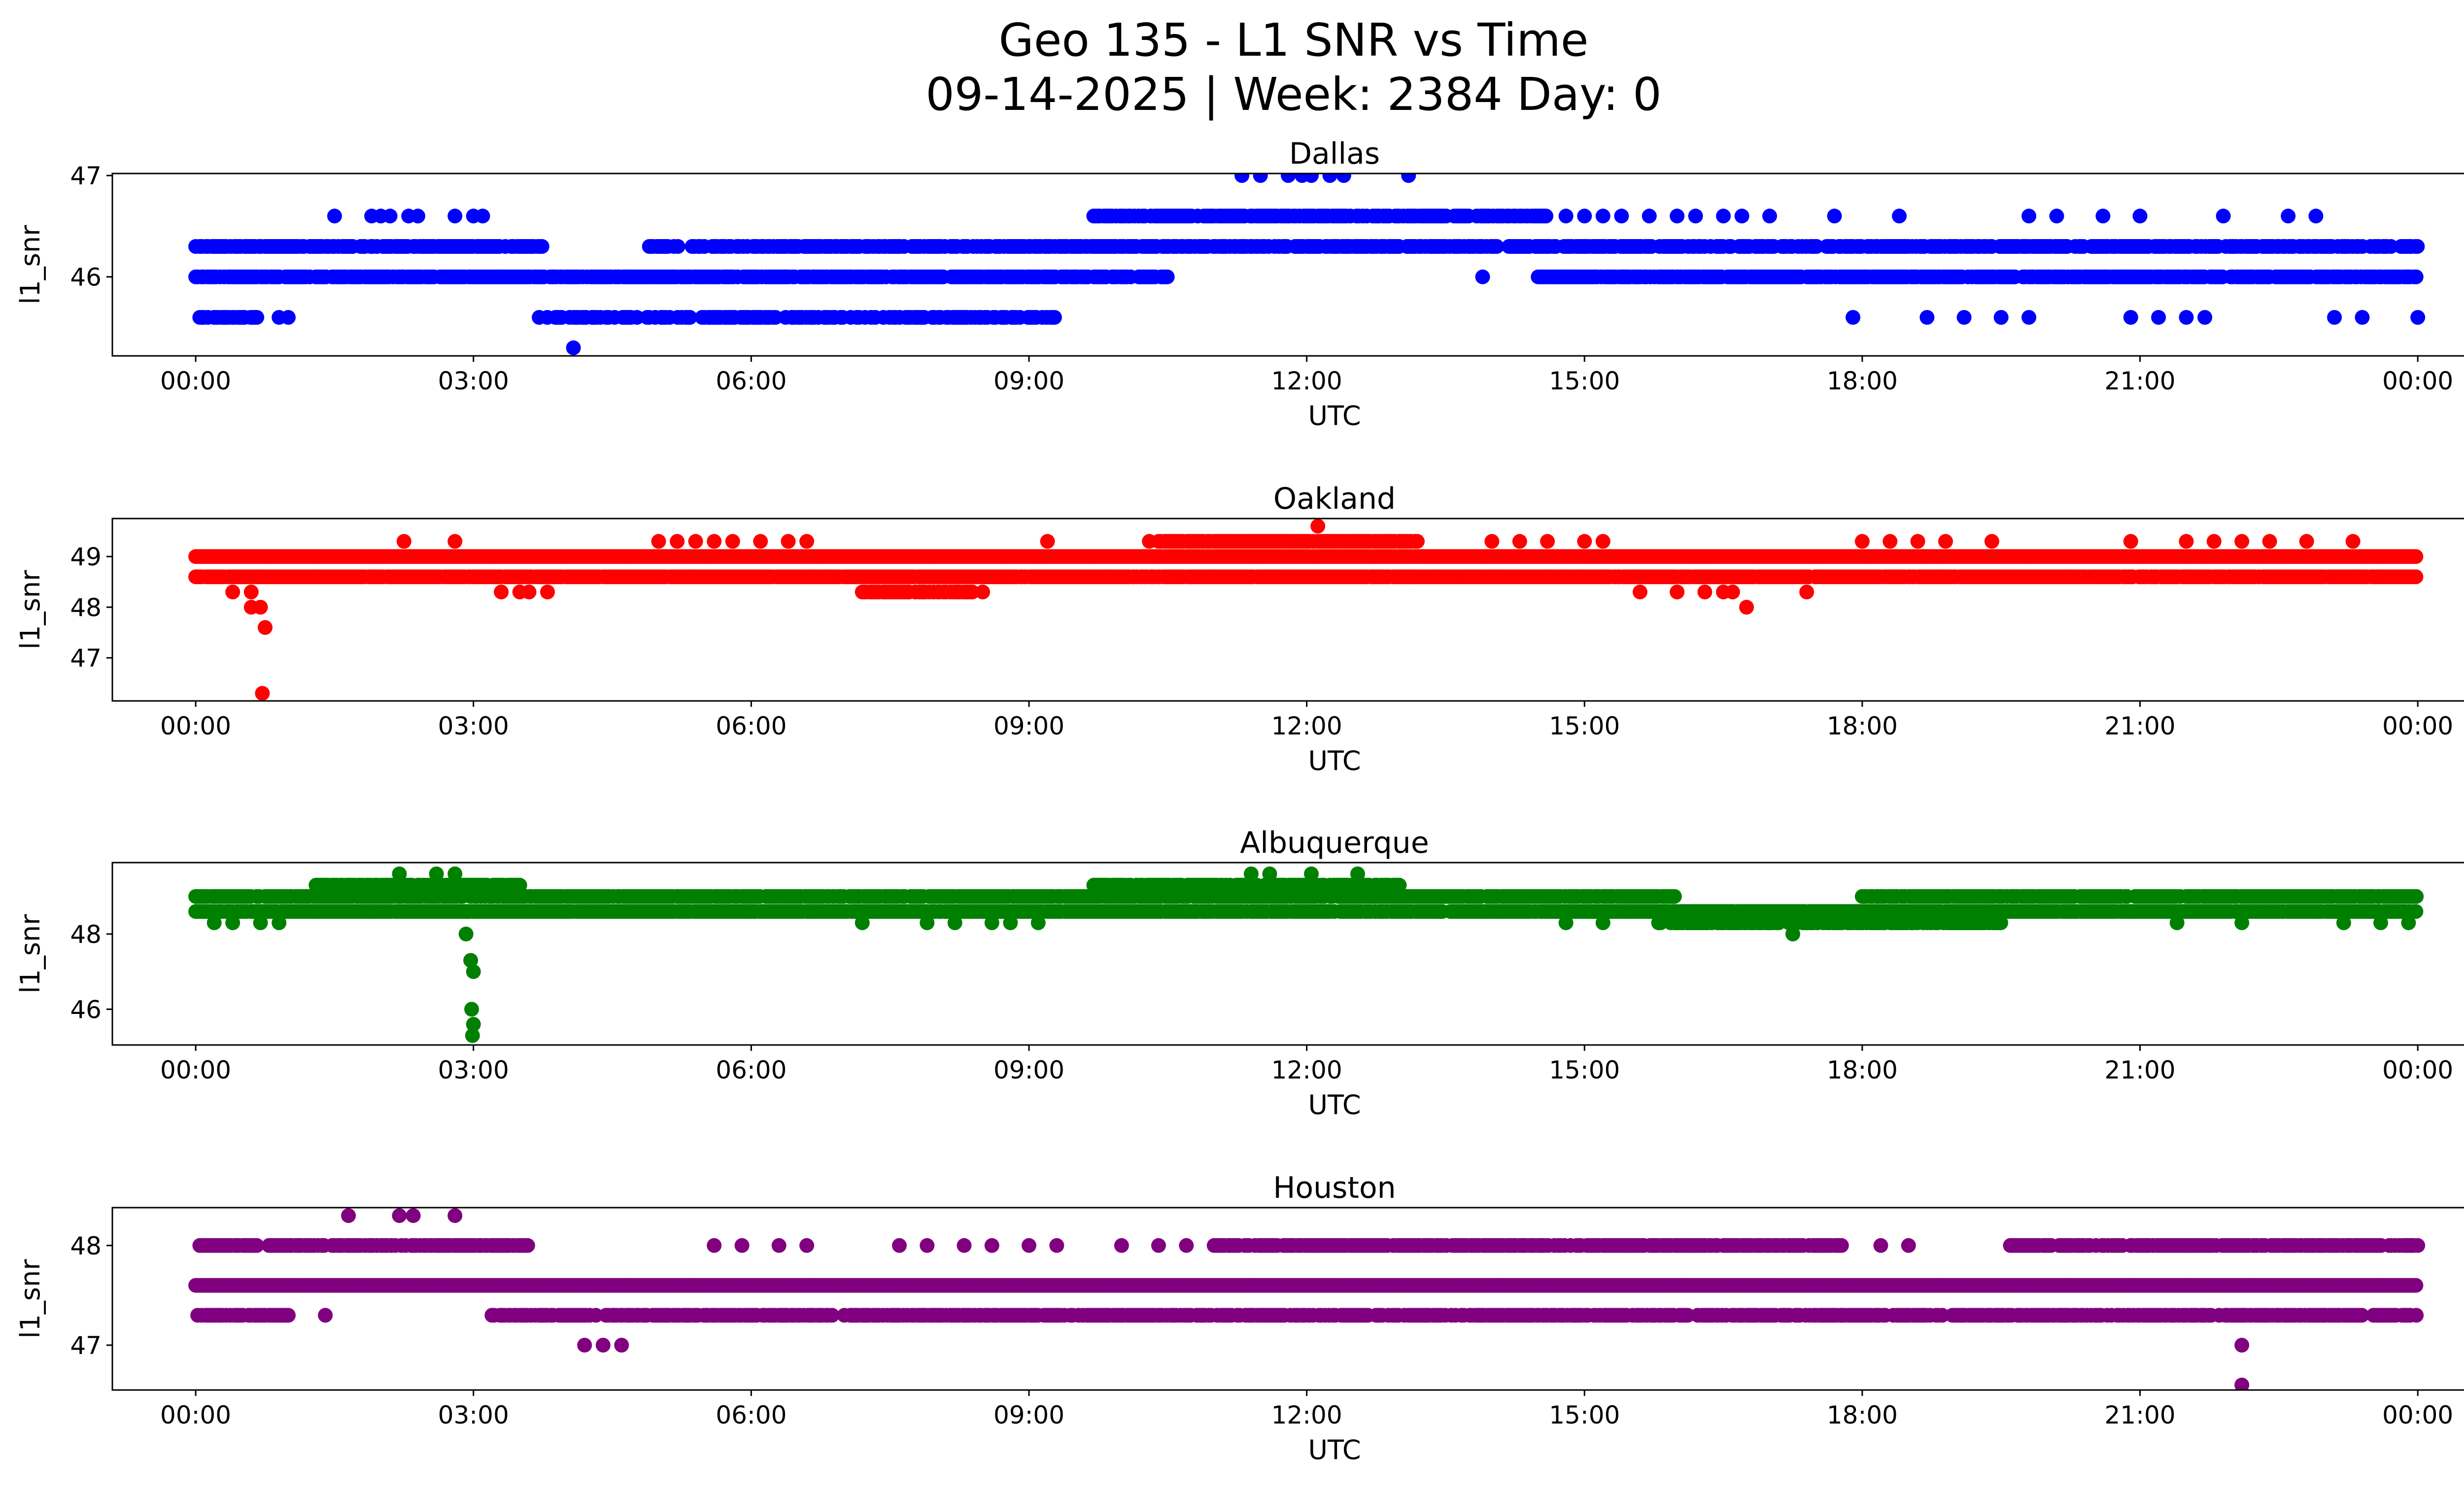 The image size is (2464, 1495). I want to click on dallas-x-tick-label: 18:00, so click(1862, 381).